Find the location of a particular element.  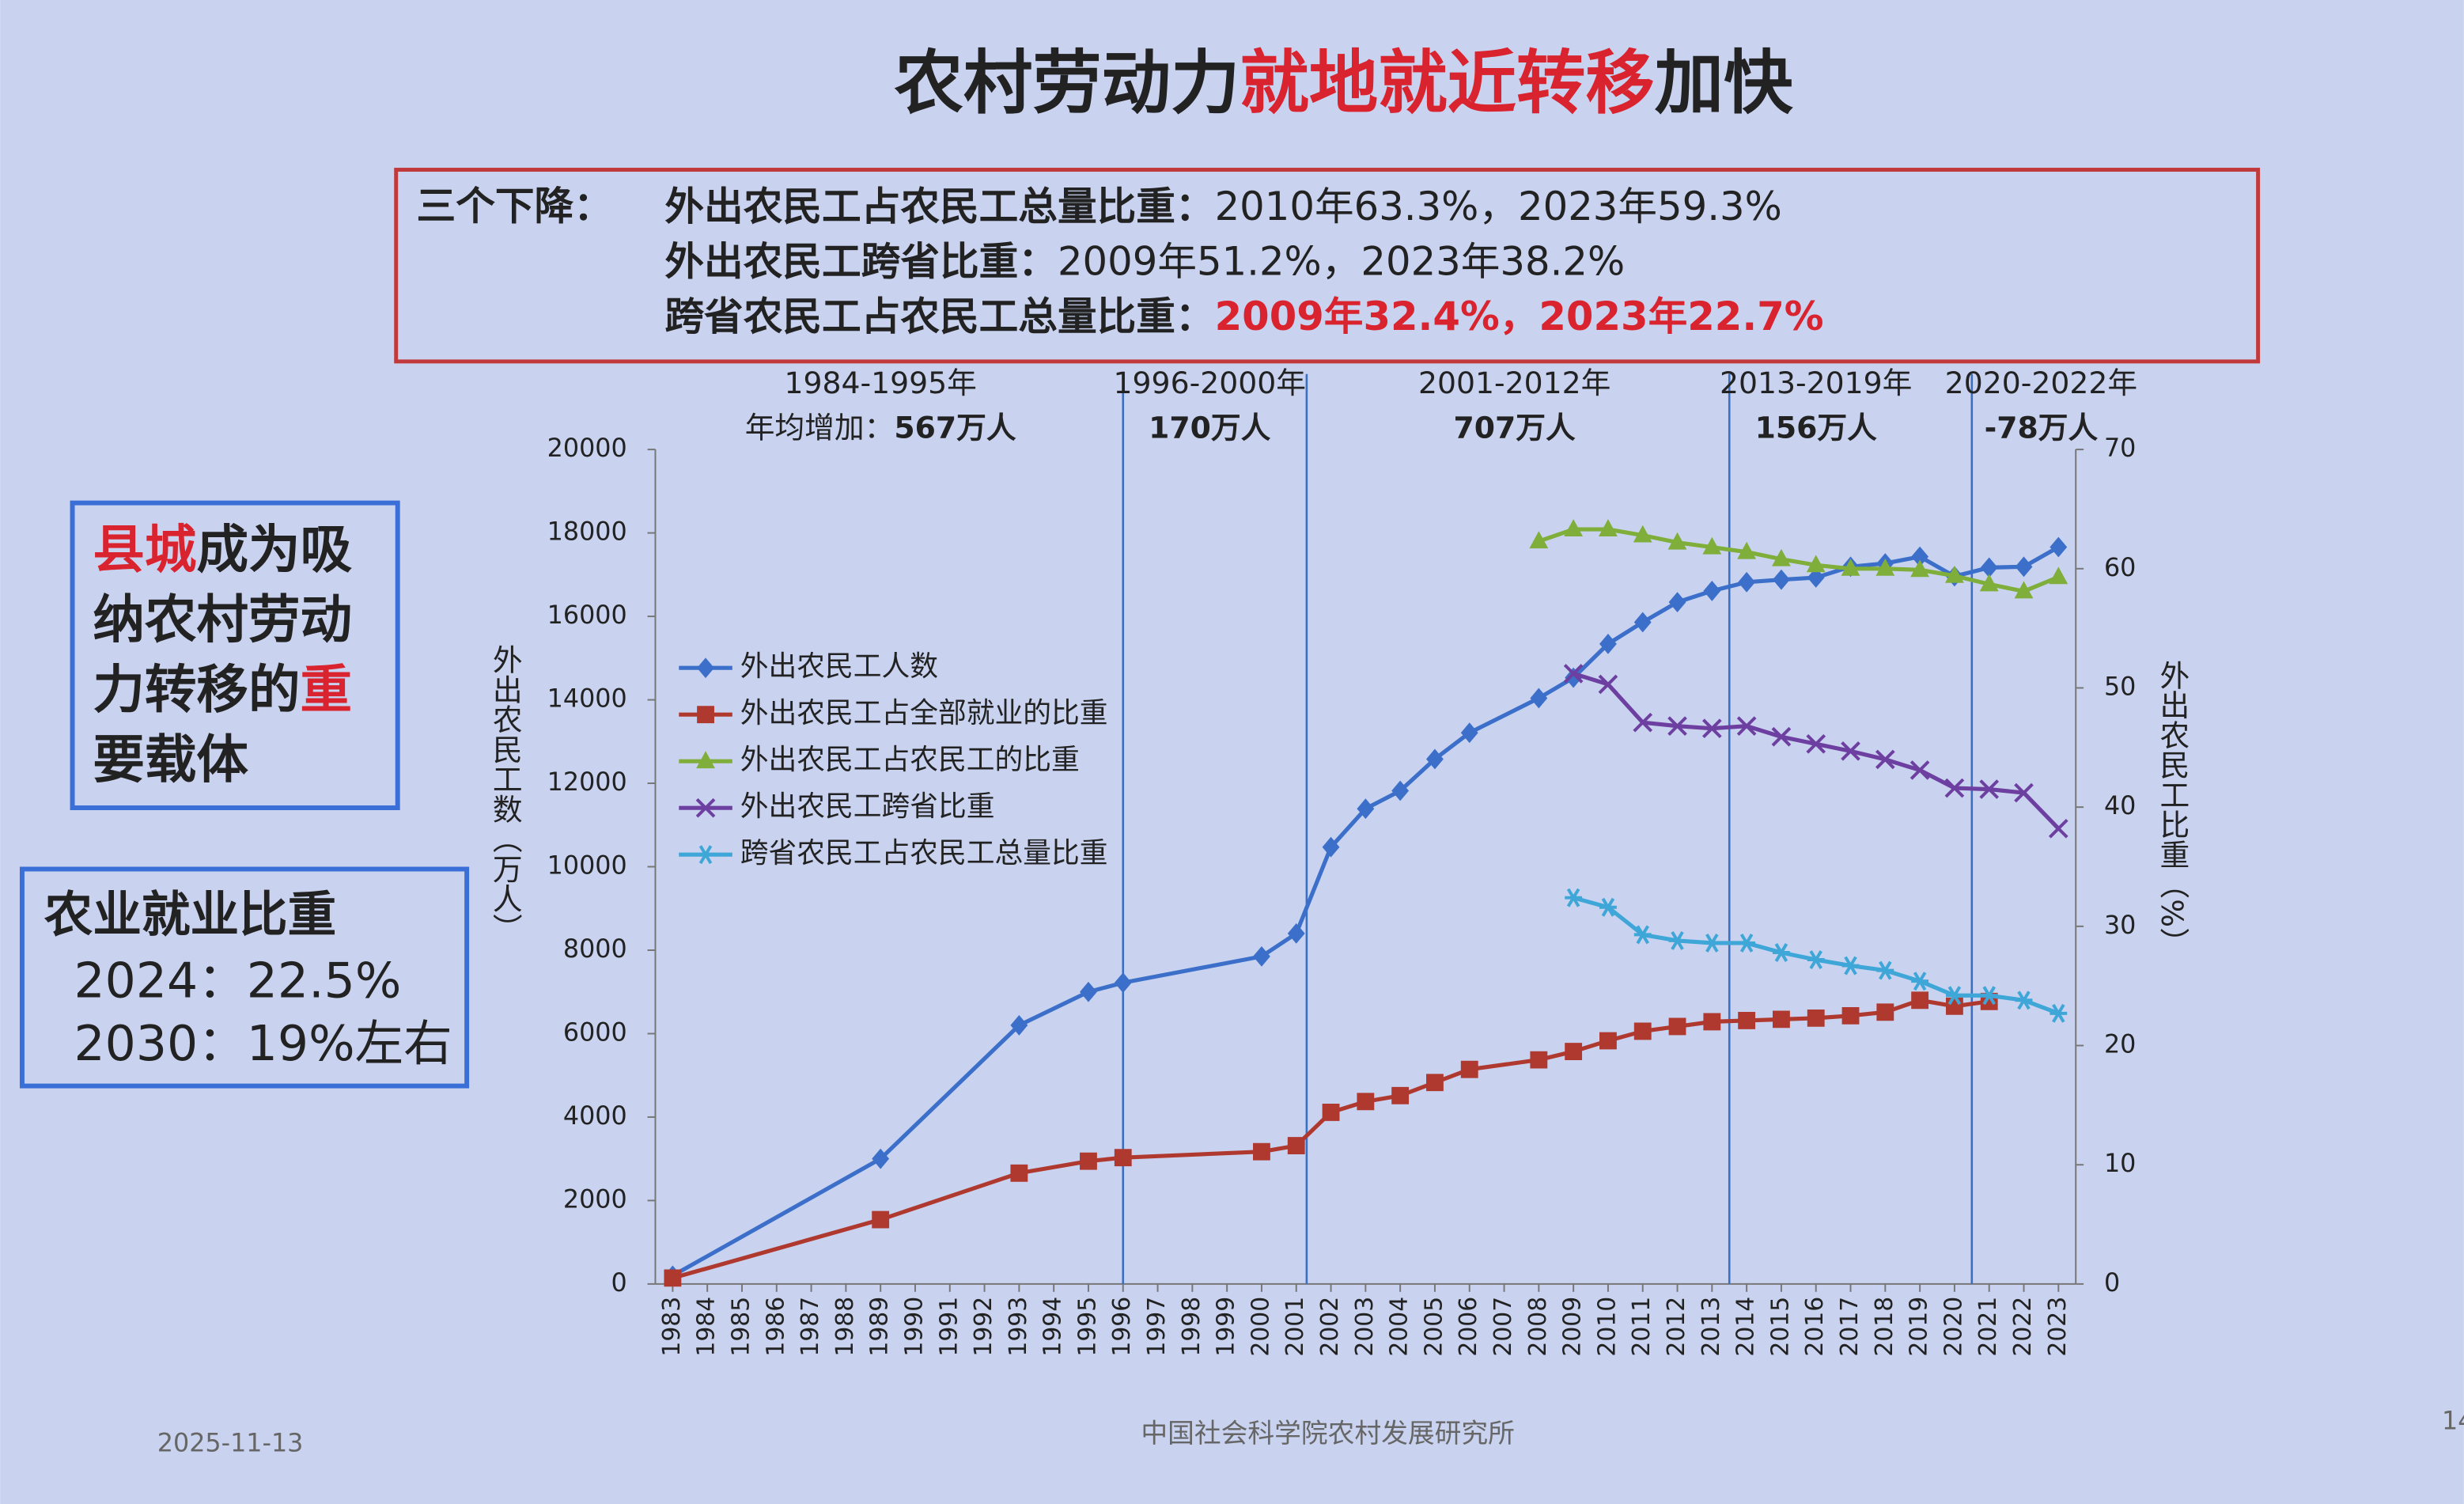

y-tick-label: 18000 is located at coordinates (587, 532).